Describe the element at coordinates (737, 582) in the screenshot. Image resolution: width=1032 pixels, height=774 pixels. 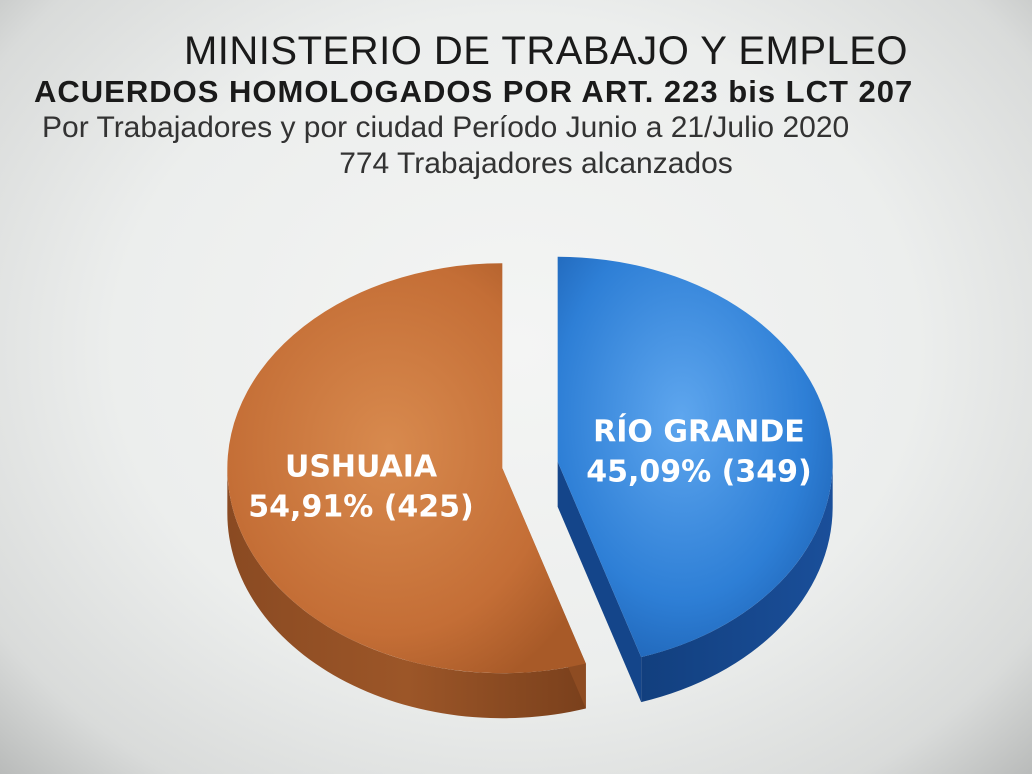
I see `slice-rio-grande-side` at that location.